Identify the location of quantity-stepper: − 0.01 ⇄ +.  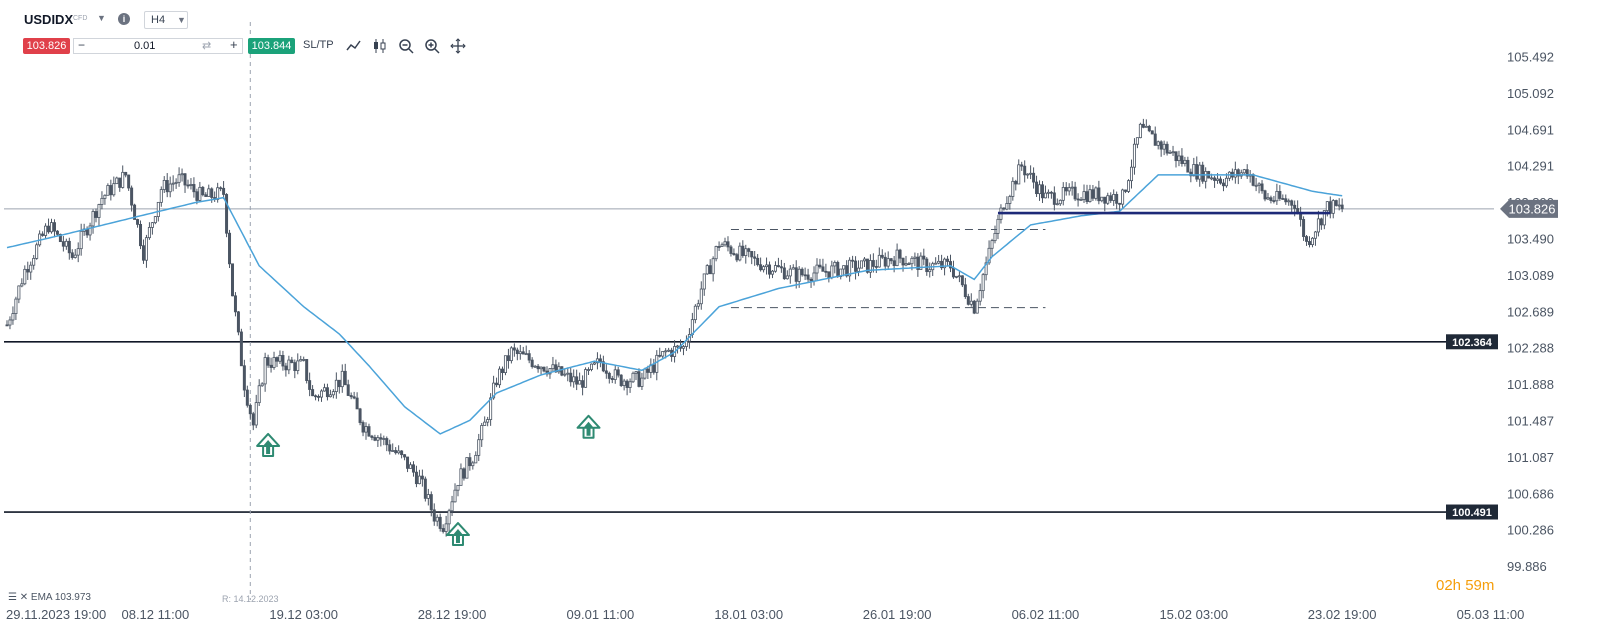
(158, 45).